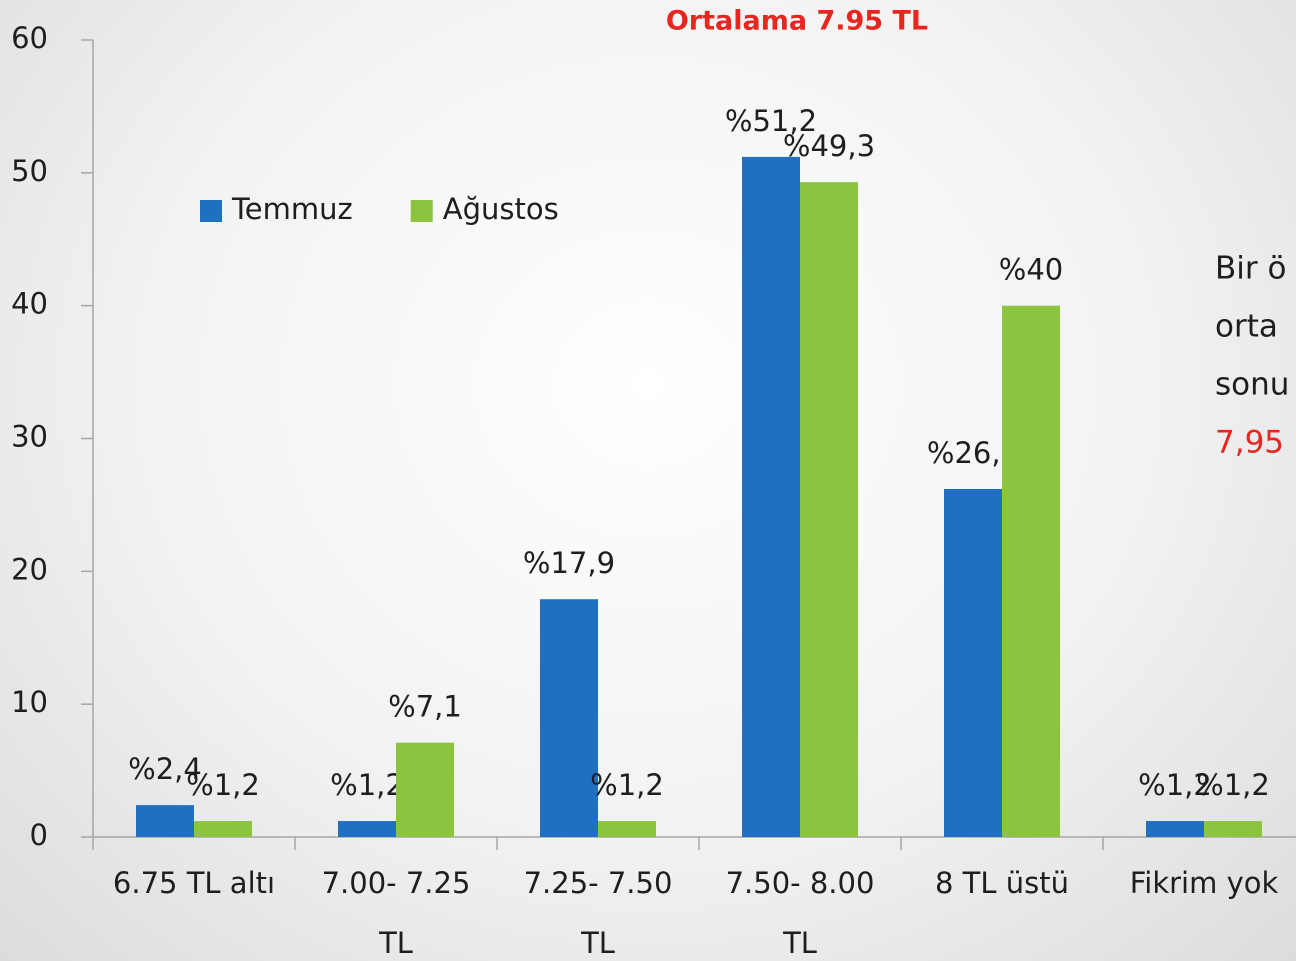 Image resolution: width=1296 pixels, height=961 pixels. I want to click on y-tick-label: 50, so click(29, 171).